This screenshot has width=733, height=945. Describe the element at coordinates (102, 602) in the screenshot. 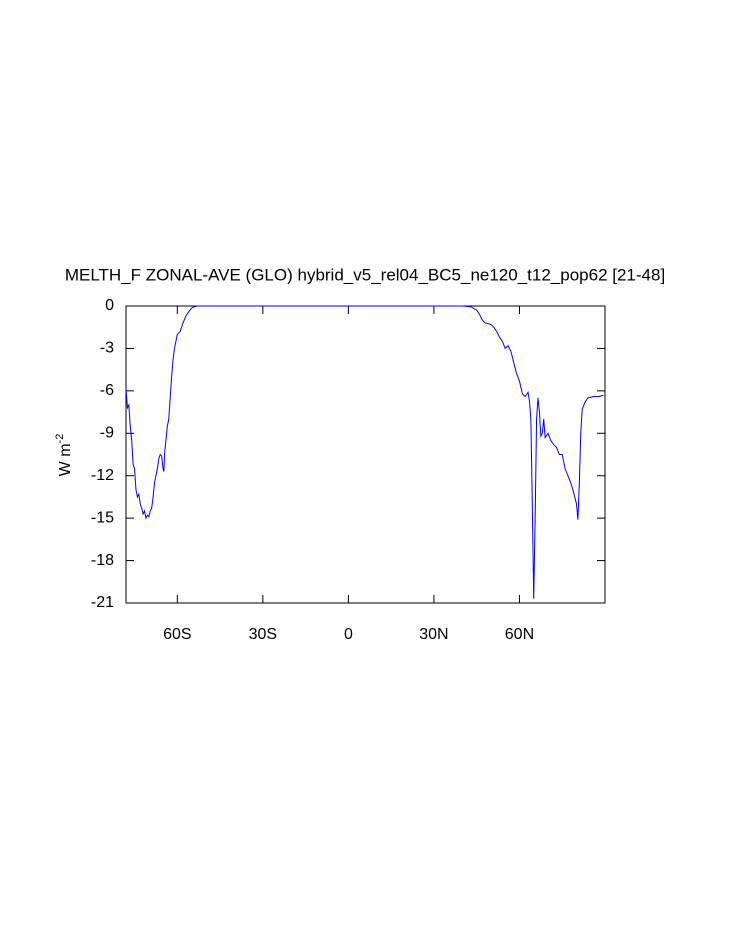

I see `y-tick-label: -21` at that location.